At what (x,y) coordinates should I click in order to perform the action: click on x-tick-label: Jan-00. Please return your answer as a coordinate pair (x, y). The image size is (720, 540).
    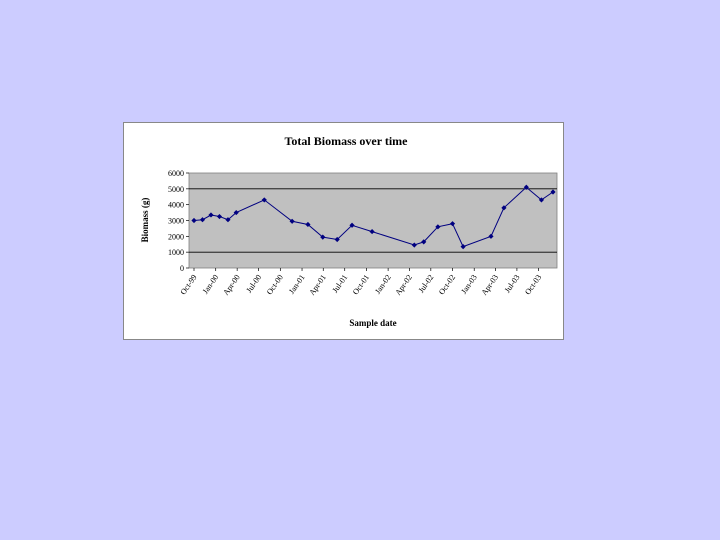
    Looking at the image, I should click on (211, 284).